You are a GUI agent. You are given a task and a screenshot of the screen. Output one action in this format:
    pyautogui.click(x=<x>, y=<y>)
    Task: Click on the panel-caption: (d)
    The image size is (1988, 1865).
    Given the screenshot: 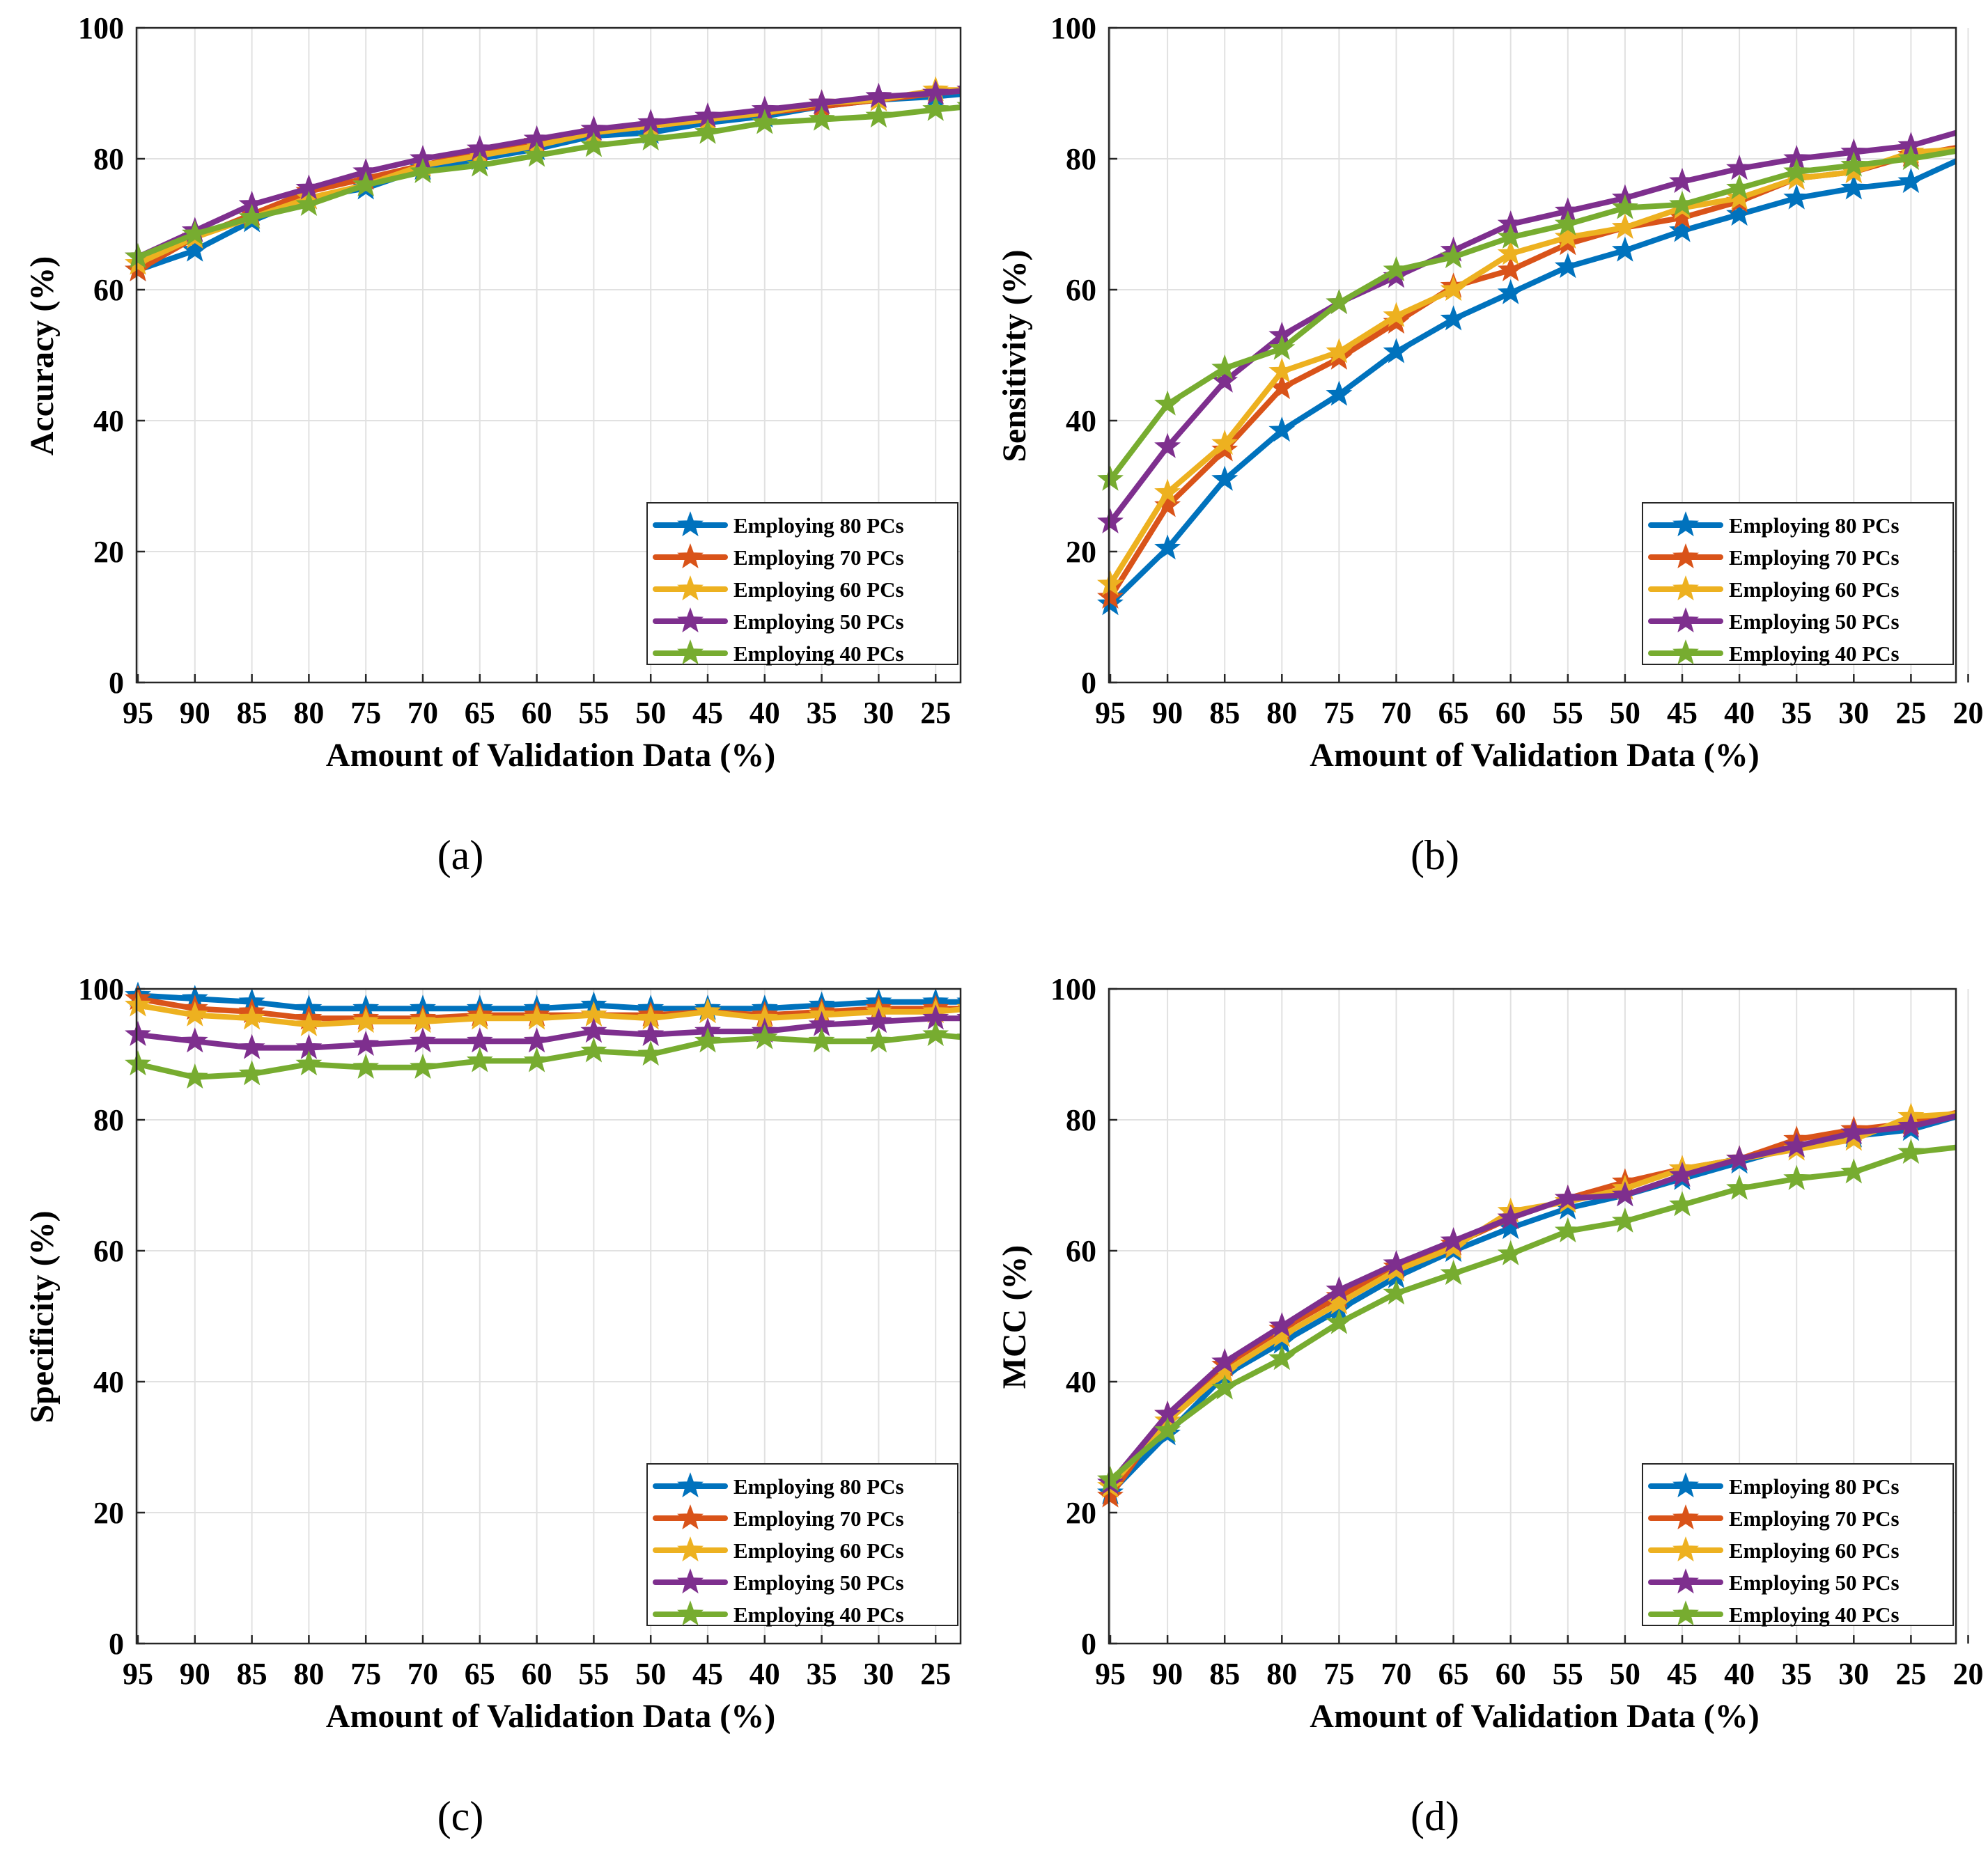 What is the action you would take?
    pyautogui.click(x=1435, y=1816)
    